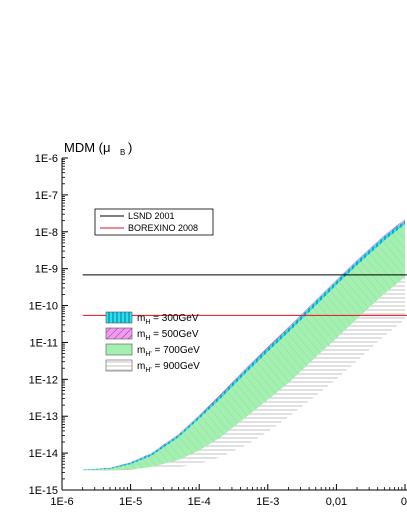 The width and height of the screenshot is (407, 527). Describe the element at coordinates (336, 502) in the screenshot. I see `x-tick-label-4: 0,01` at that location.